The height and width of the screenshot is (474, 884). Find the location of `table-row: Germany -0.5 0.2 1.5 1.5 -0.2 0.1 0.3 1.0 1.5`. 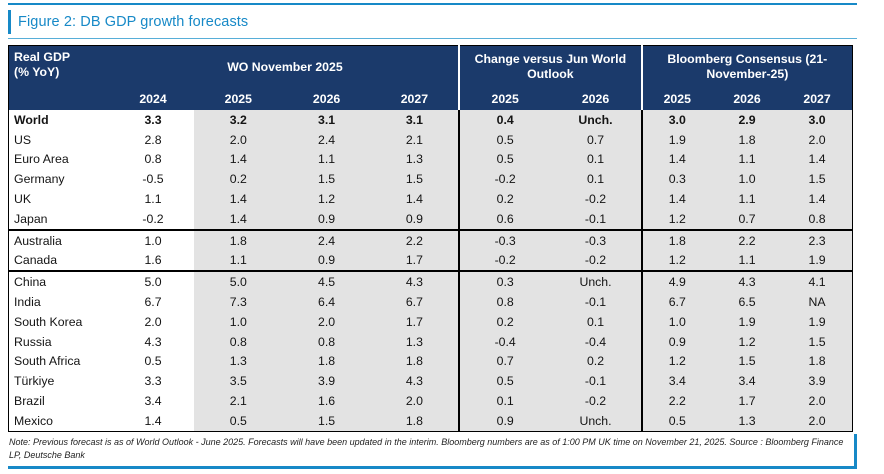

table-row: Germany -0.5 0.2 1.5 1.5 -0.2 0.1 0.3 1.0 1.5 is located at coordinates (430, 179).